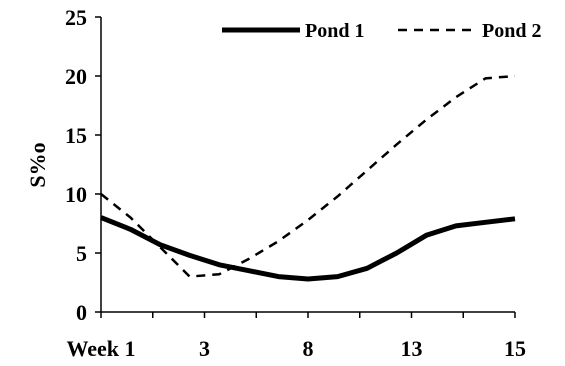 This screenshot has width=565, height=366. I want to click on y-axis-ticks: 0 5 10 15 20 25, so click(83, 165).